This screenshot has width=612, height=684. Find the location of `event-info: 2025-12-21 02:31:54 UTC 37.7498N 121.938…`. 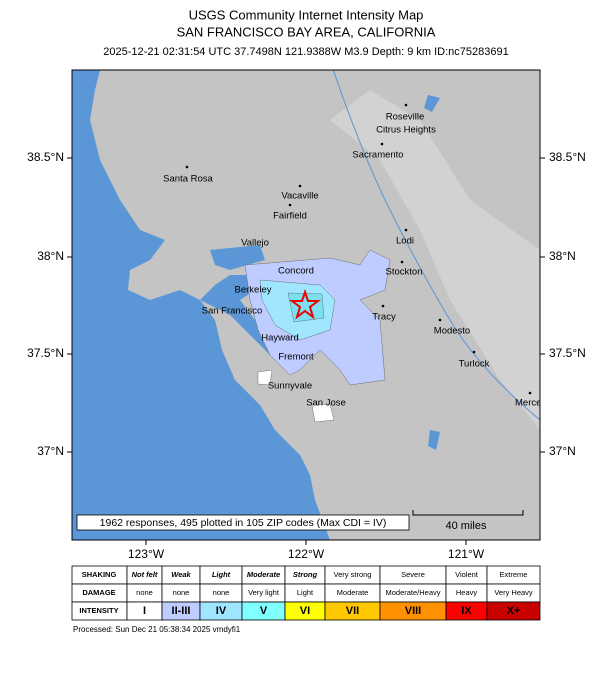

event-info: 2025-12-21 02:31:54 UTC 37.7498N 121.938… is located at coordinates (305, 52).